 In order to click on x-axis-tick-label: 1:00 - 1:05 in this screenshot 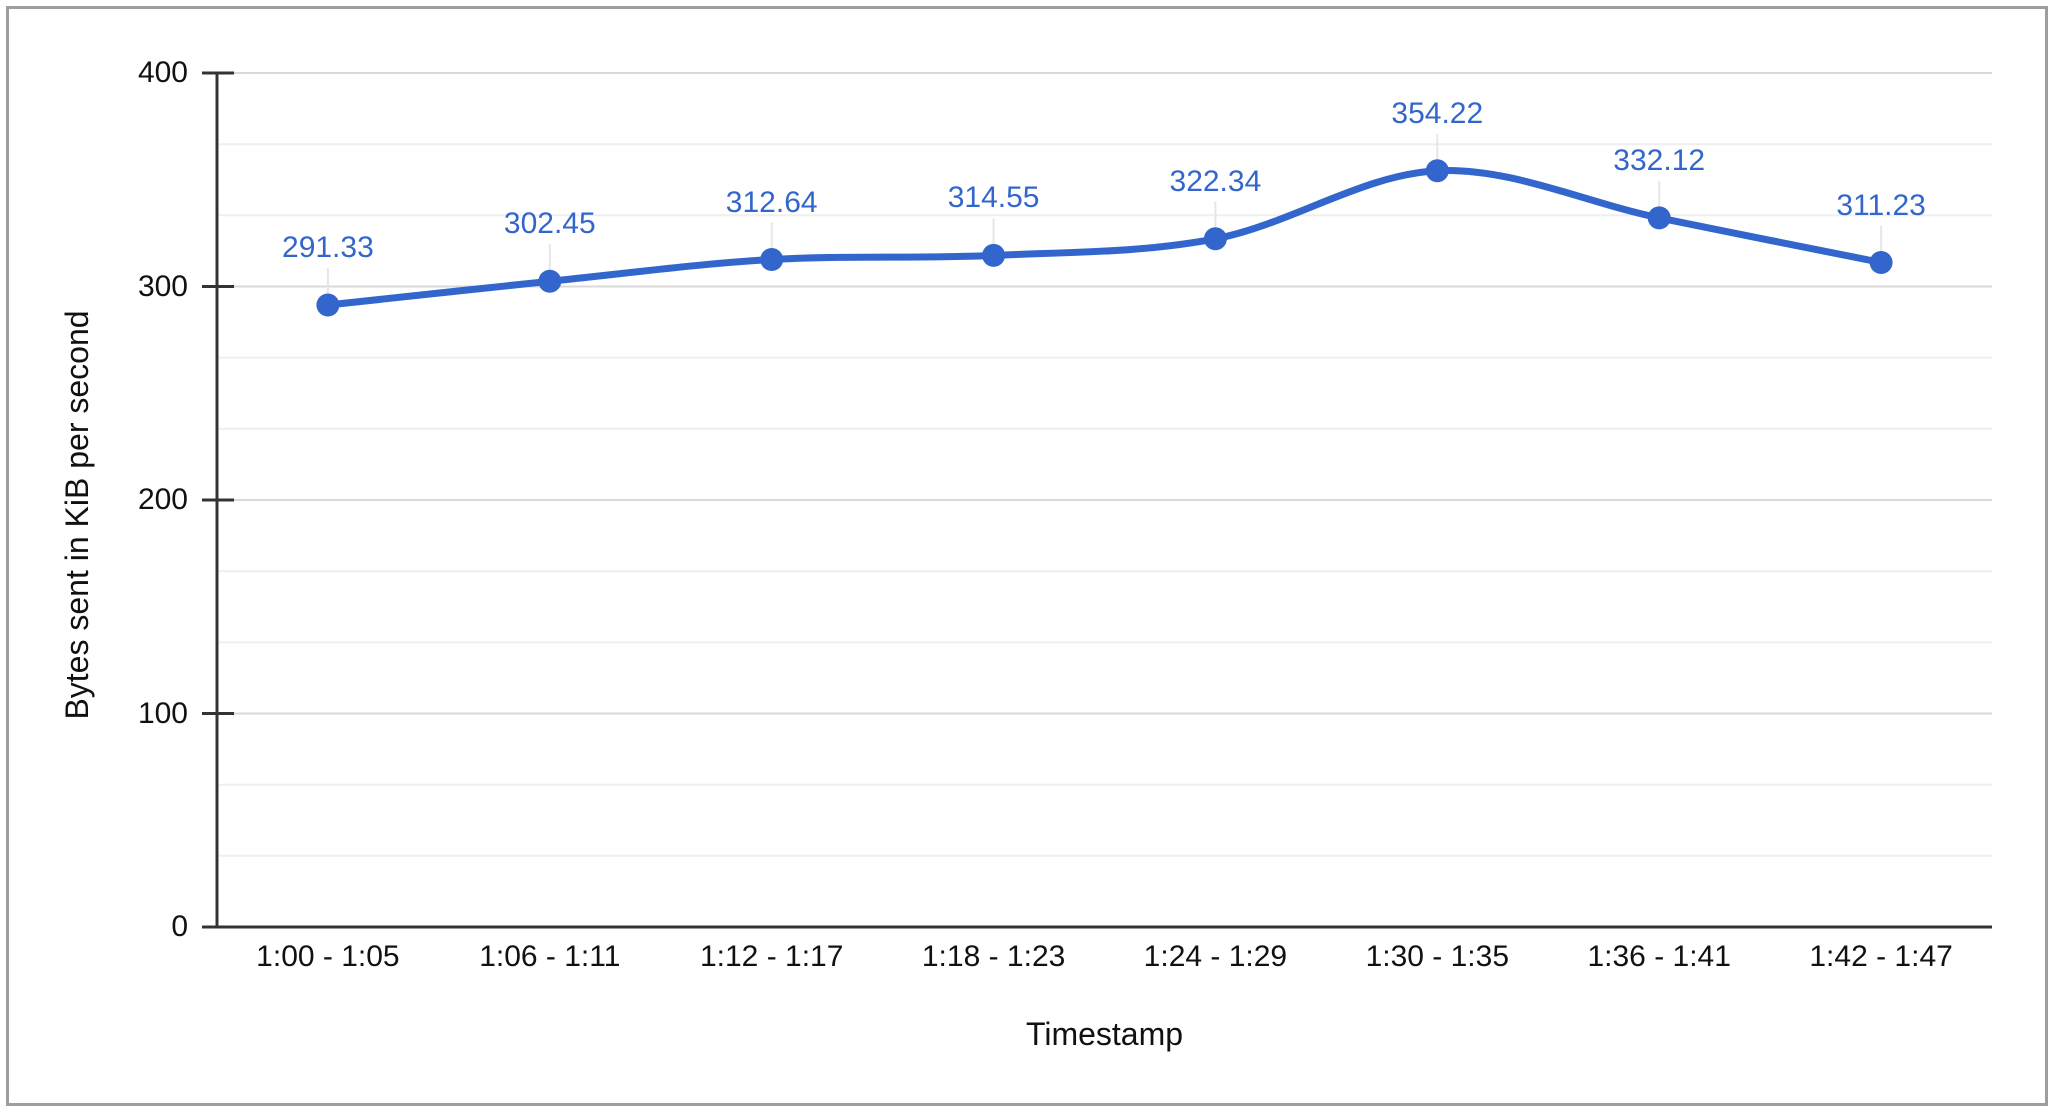, I will do `click(328, 956)`.